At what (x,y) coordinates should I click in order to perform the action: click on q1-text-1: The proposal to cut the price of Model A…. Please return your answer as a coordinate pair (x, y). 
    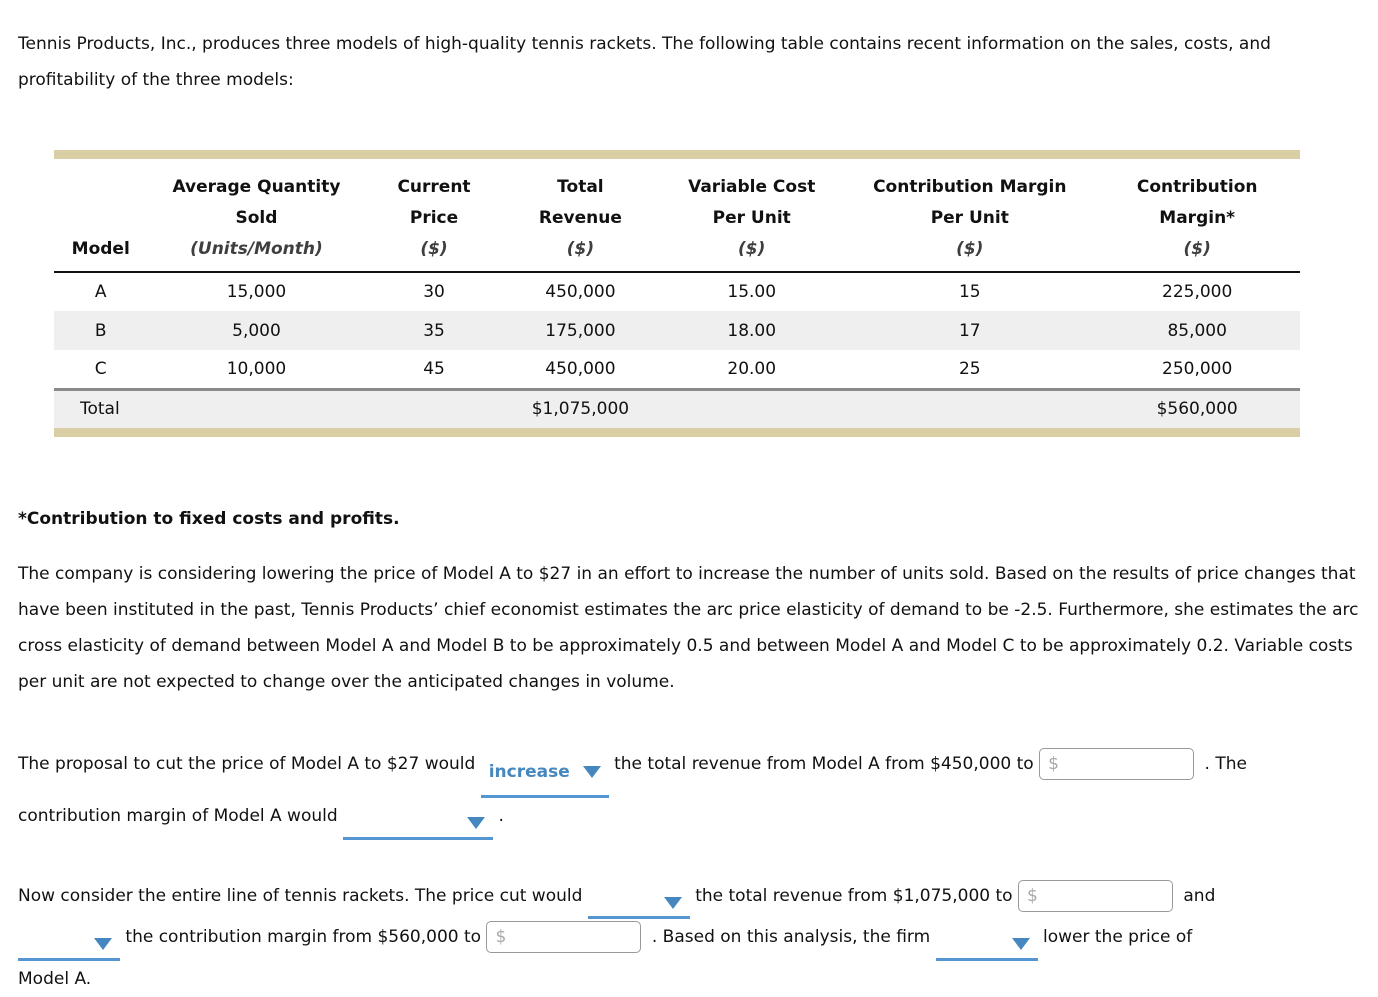
    Looking at the image, I should click on (247, 764).